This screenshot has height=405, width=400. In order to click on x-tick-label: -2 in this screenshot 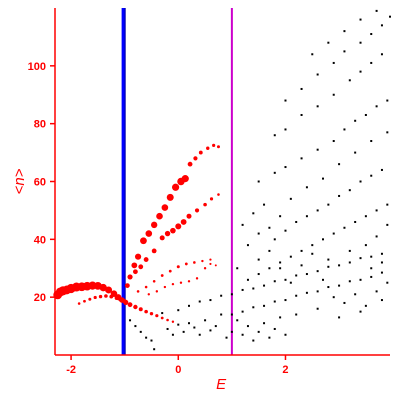, I will do `click(71, 370)`.